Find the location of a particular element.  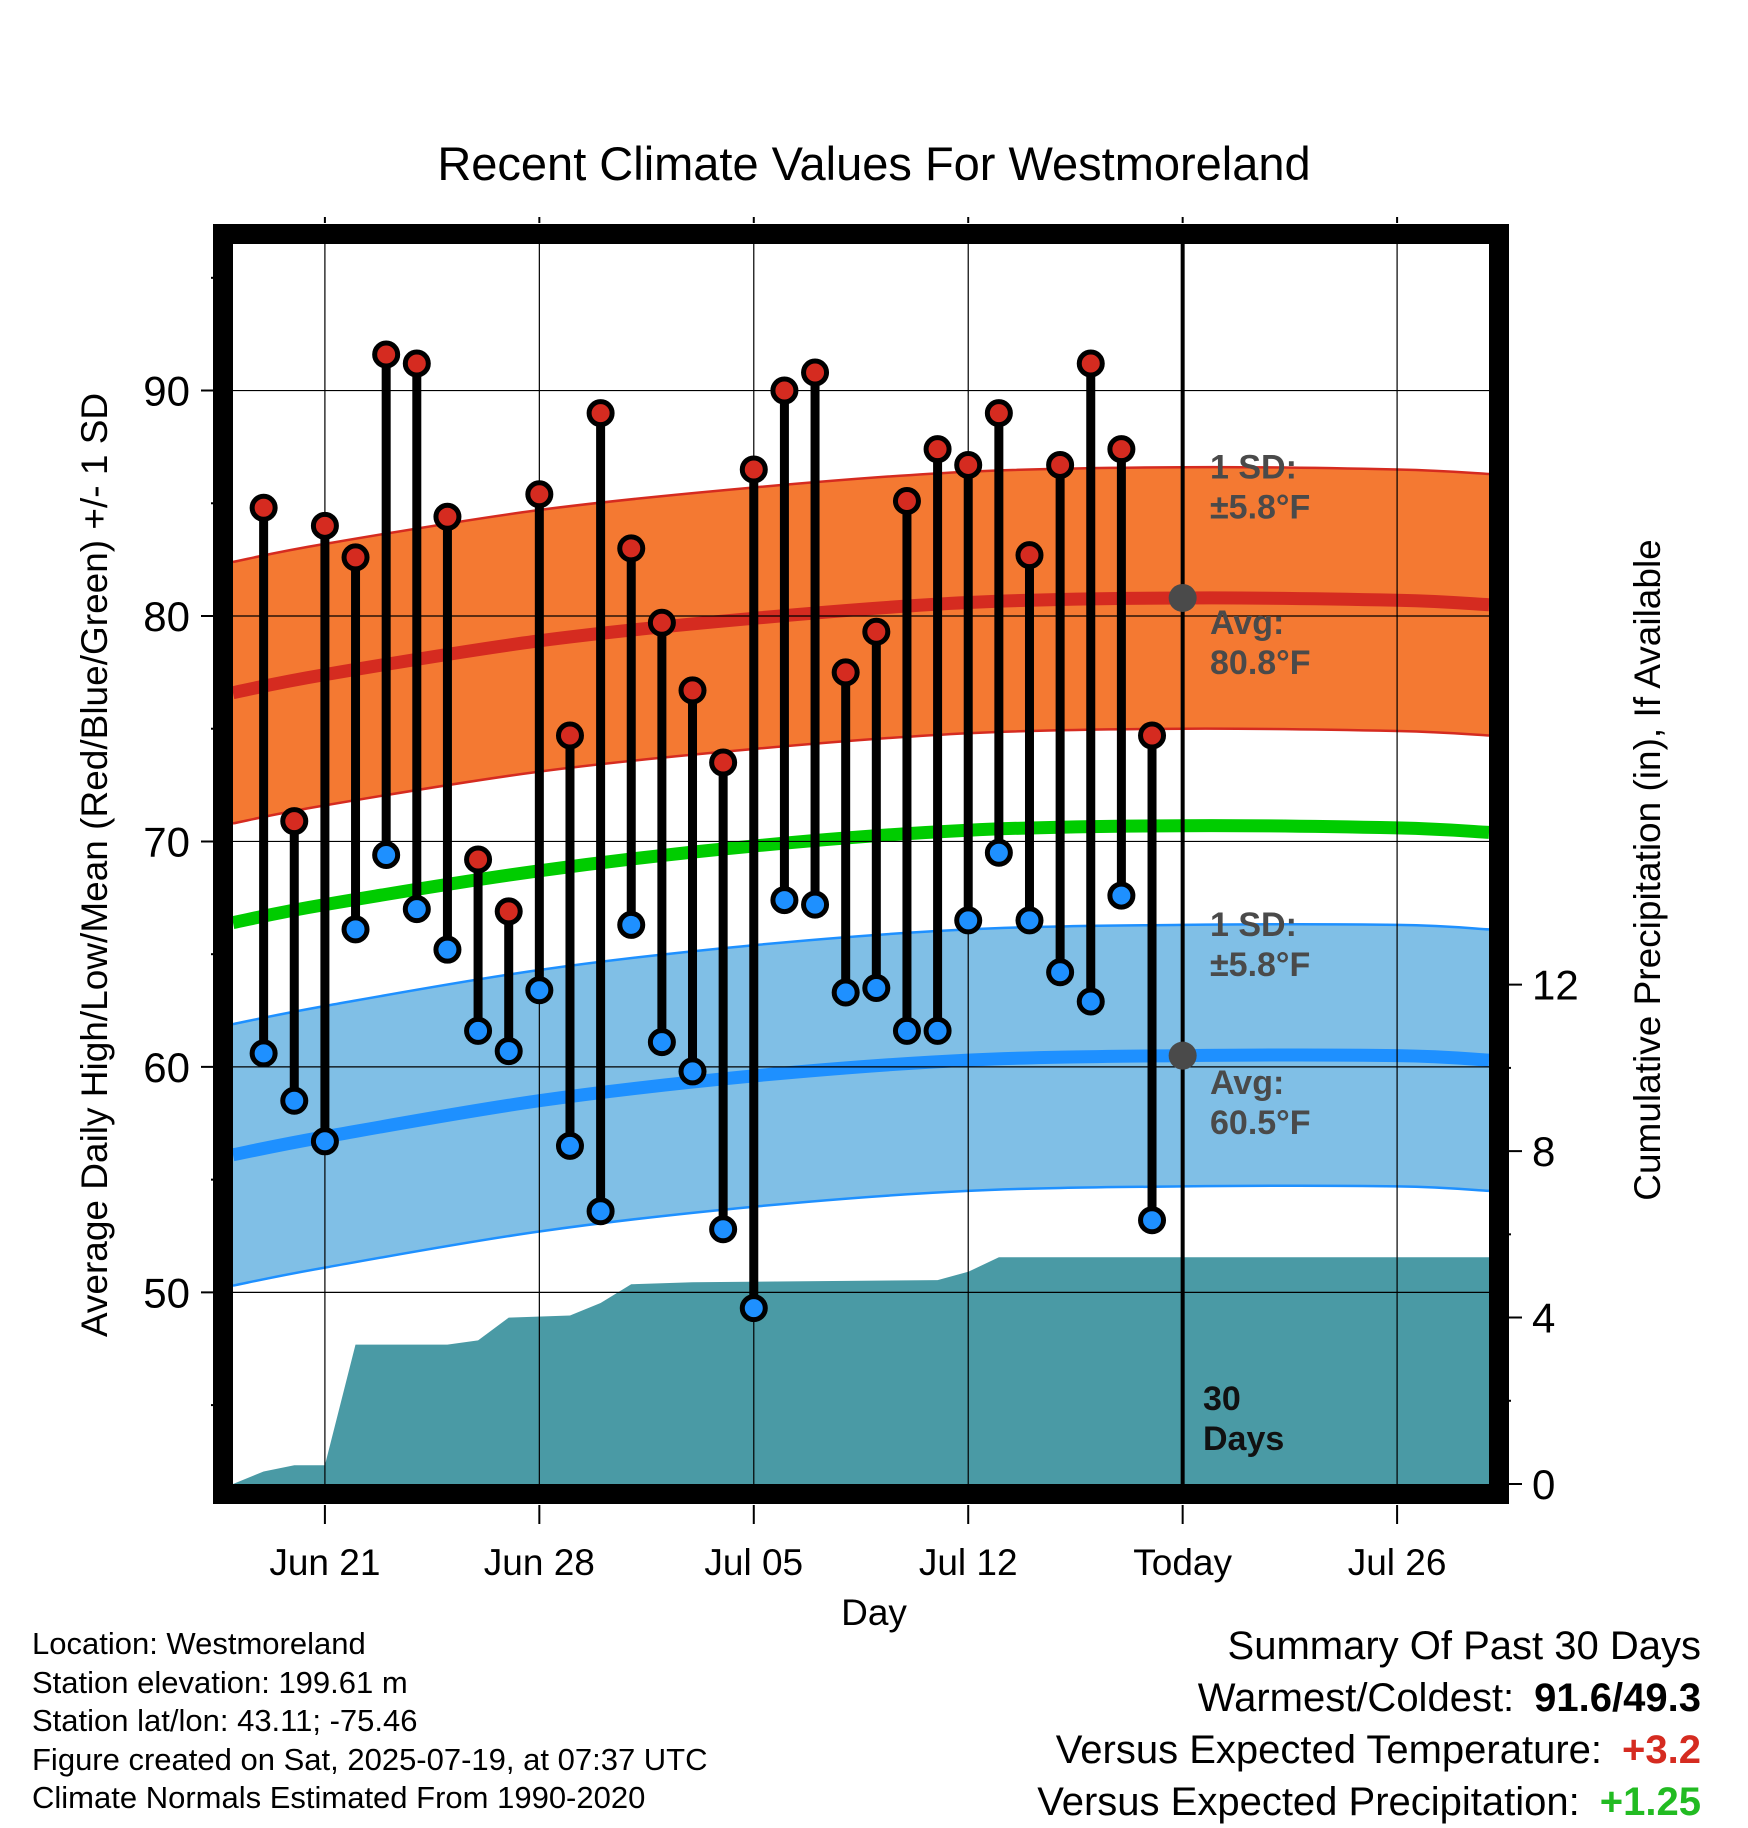

y2-tick-label: 4 is located at coordinates (1543, 1318).